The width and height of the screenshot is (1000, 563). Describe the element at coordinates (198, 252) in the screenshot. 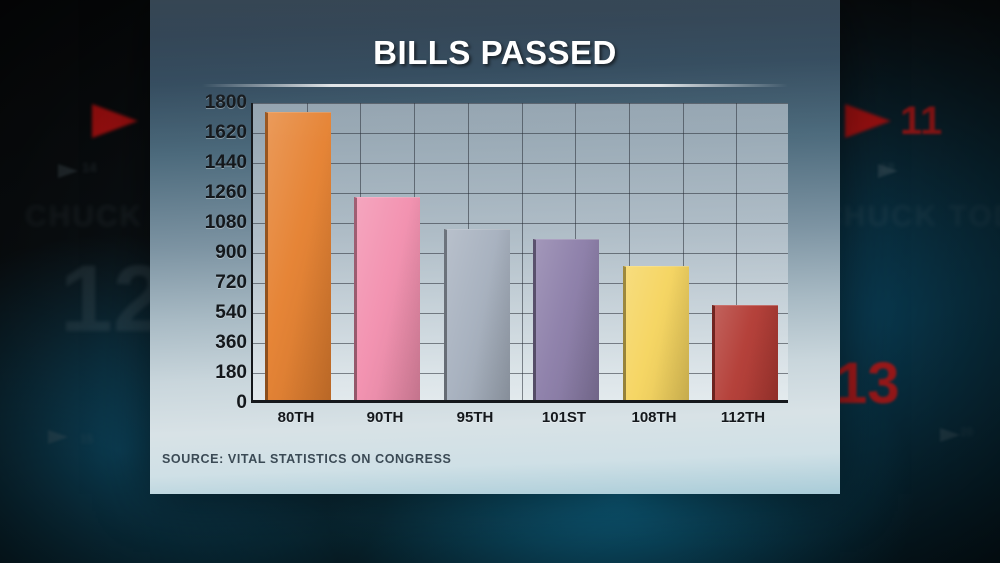

I see `y-axis: 0 180 360 540 720 900 1080 1260 1440 1620 1800` at that location.